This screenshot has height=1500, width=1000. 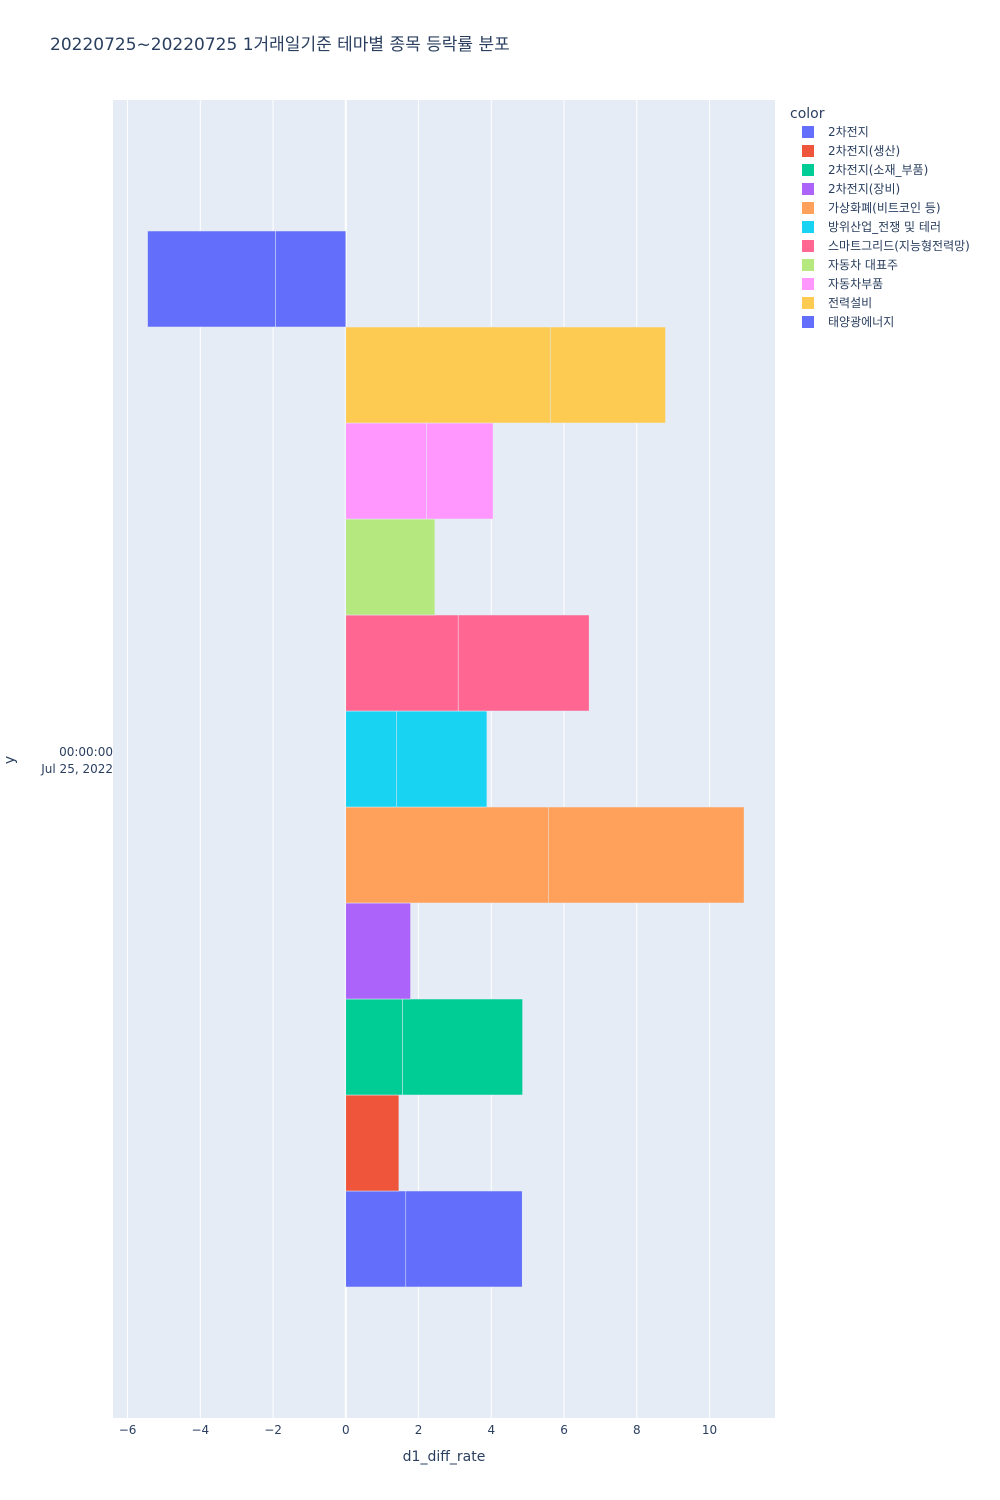 I want to click on legend-label: 가상화폐(비트코인 등), so click(x=884, y=208).